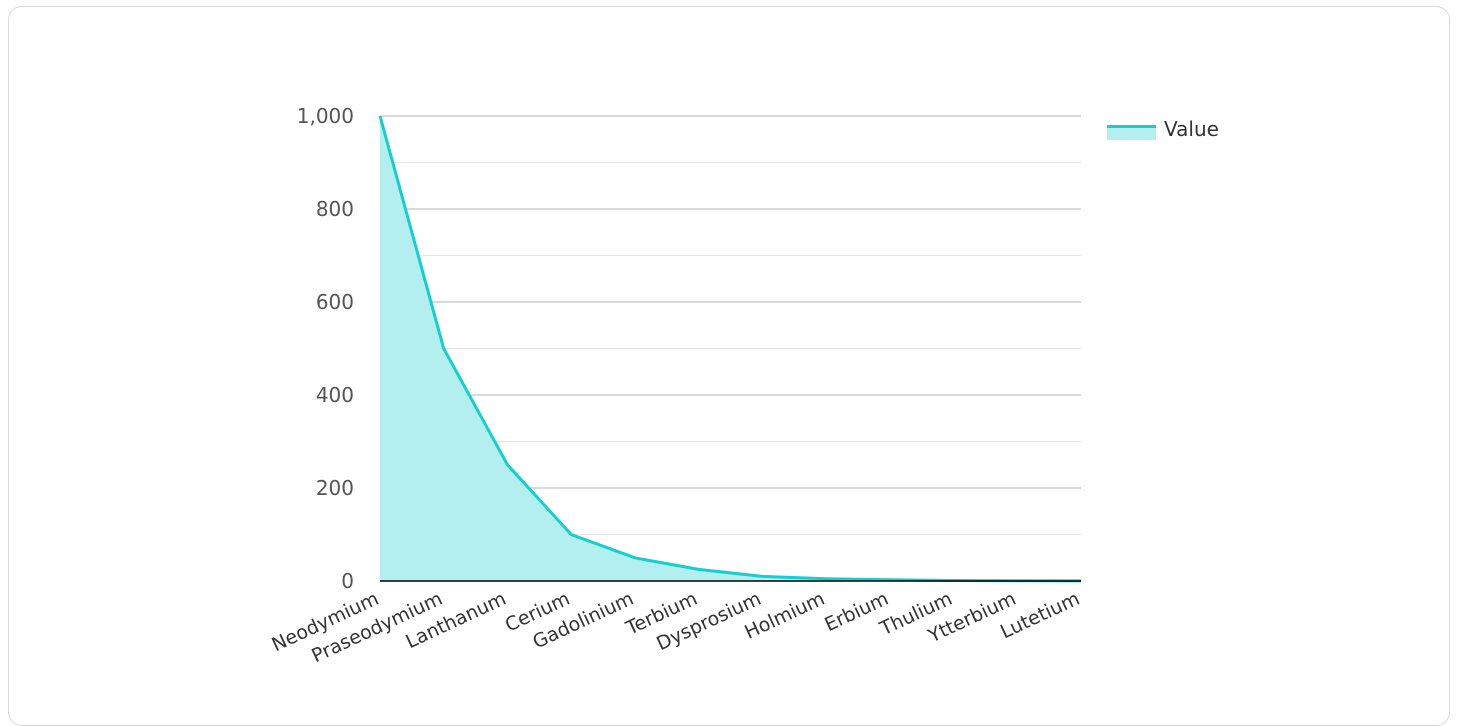 This screenshot has width=1458, height=726. Describe the element at coordinates (1191, 129) in the screenshot. I see `legend-label: Value` at that location.